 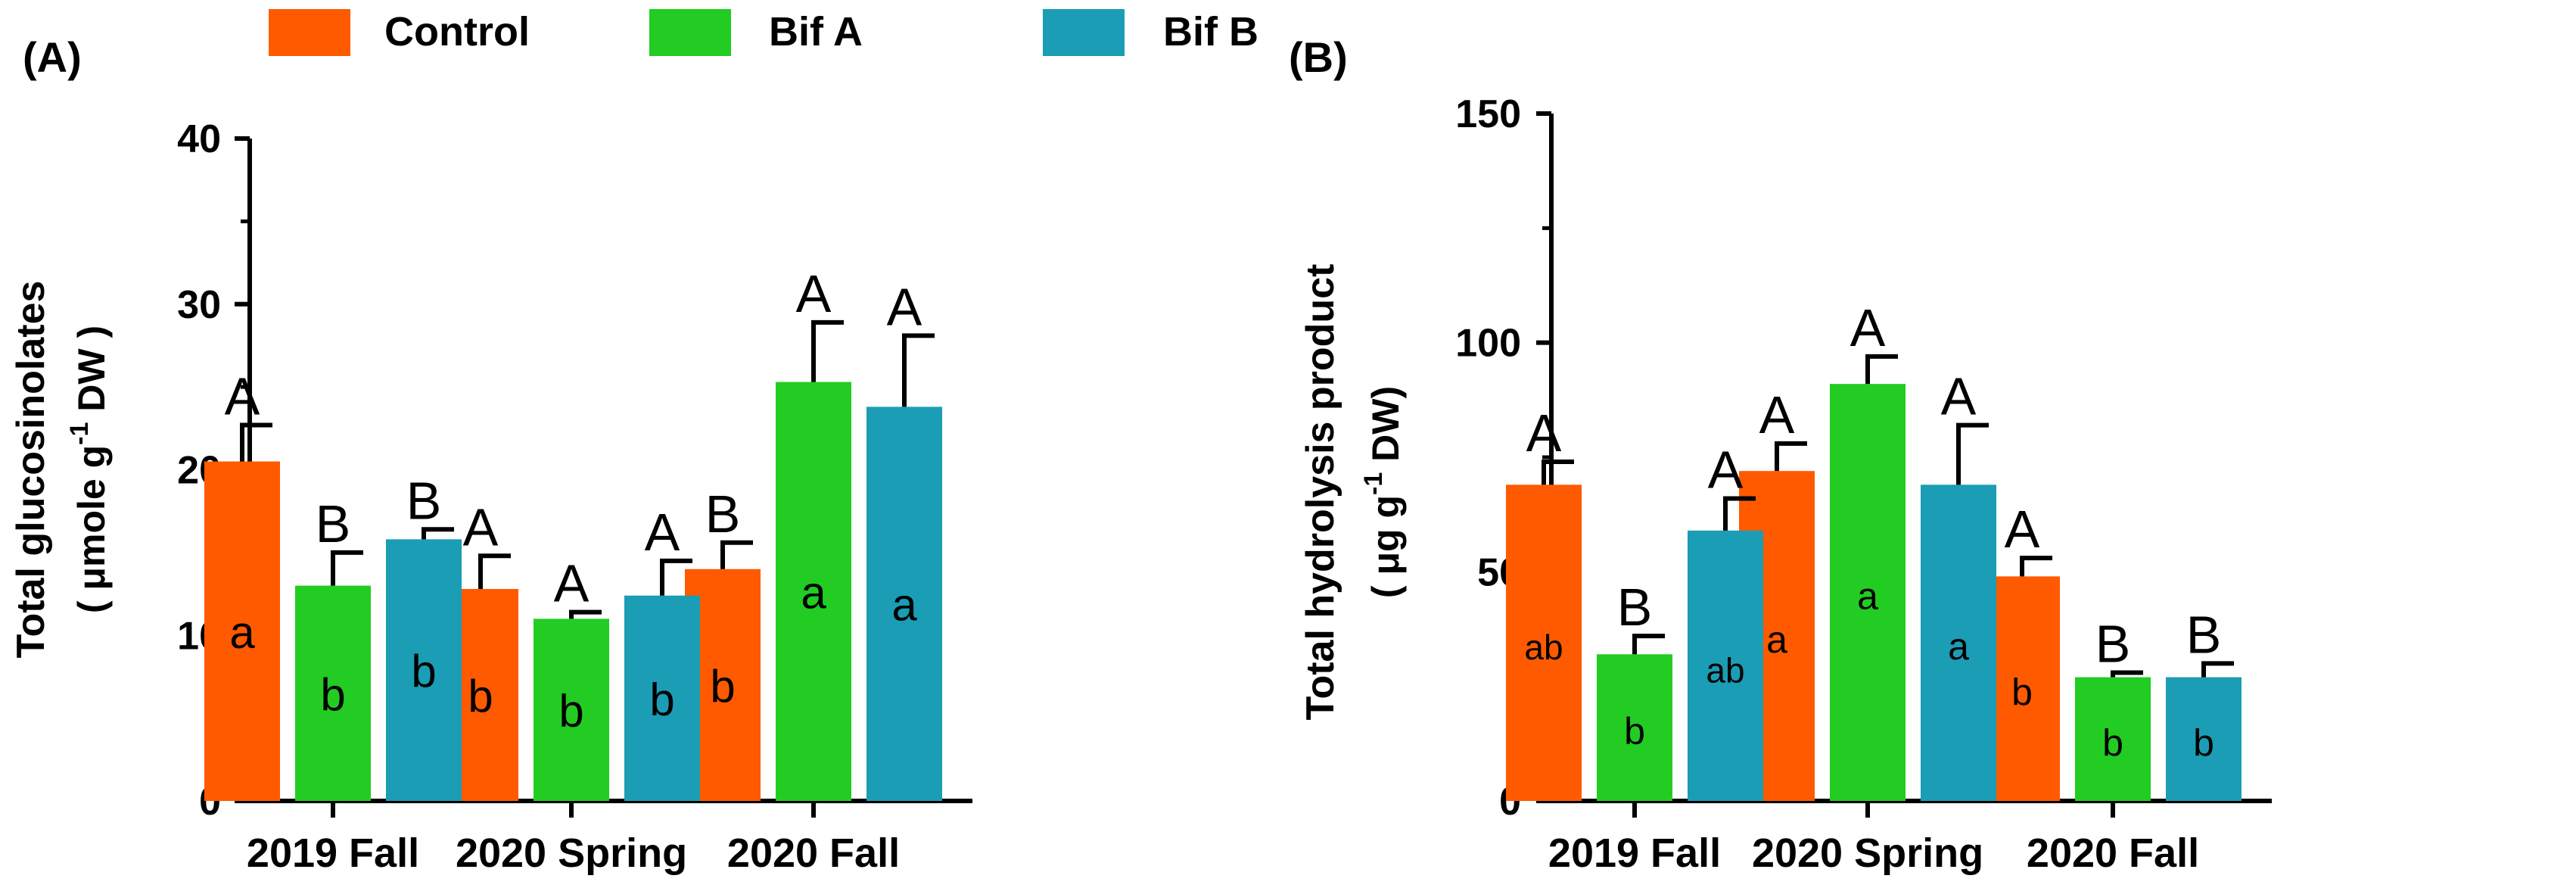 I want to click on series-bif-b: Bb Ab Aa, so click(x=664, y=539).